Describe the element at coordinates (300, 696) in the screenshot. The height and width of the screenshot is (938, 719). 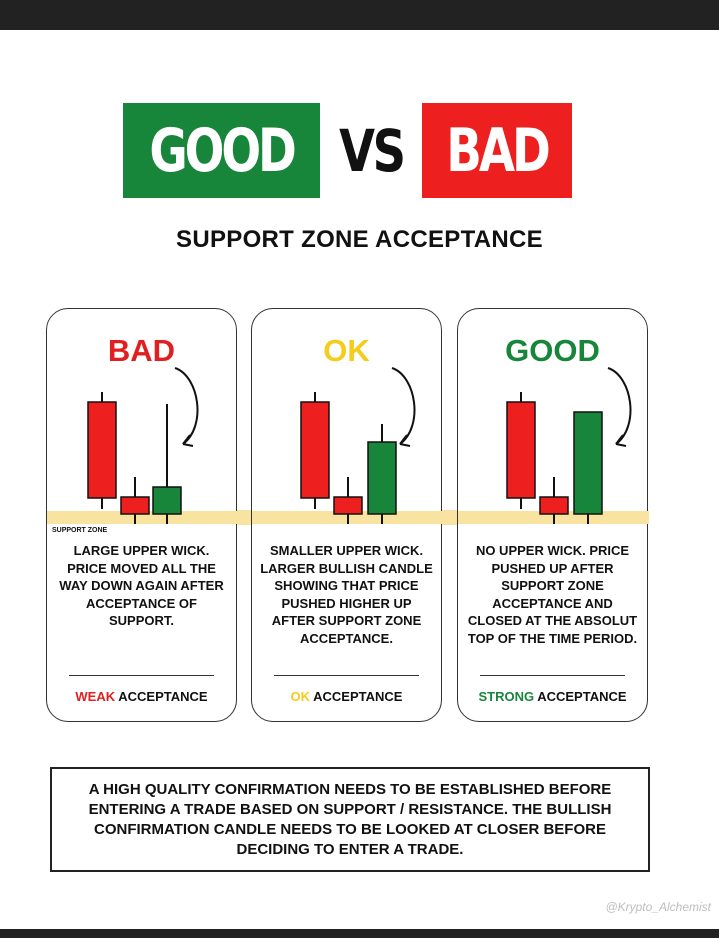
I see `strength-word: OK` at that location.